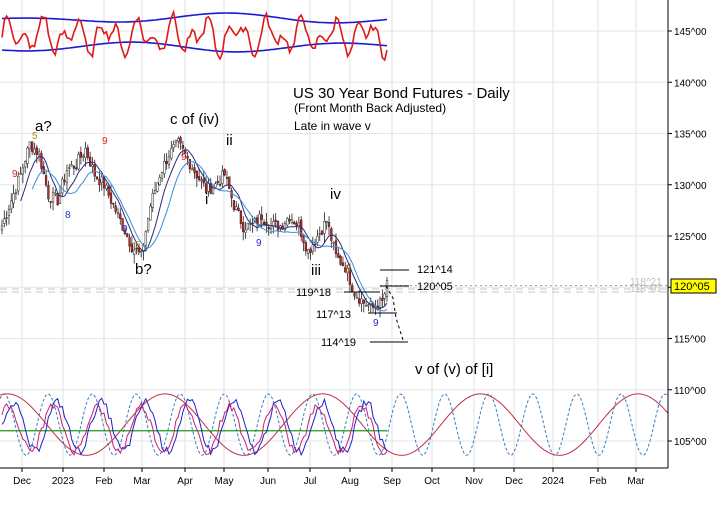  What do you see at coordinates (693, 286) in the screenshot?
I see `current-price-tag: 120^05` at bounding box center [693, 286].